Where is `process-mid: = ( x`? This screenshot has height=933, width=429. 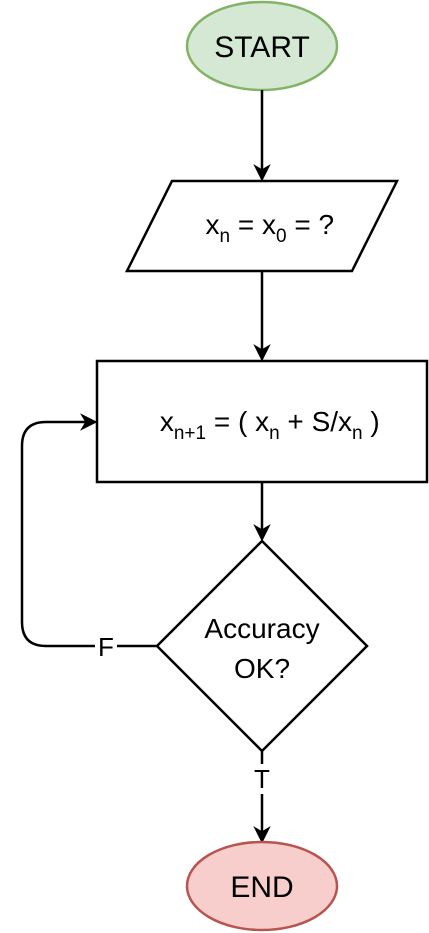
process-mid: = ( x is located at coordinates (237, 421).